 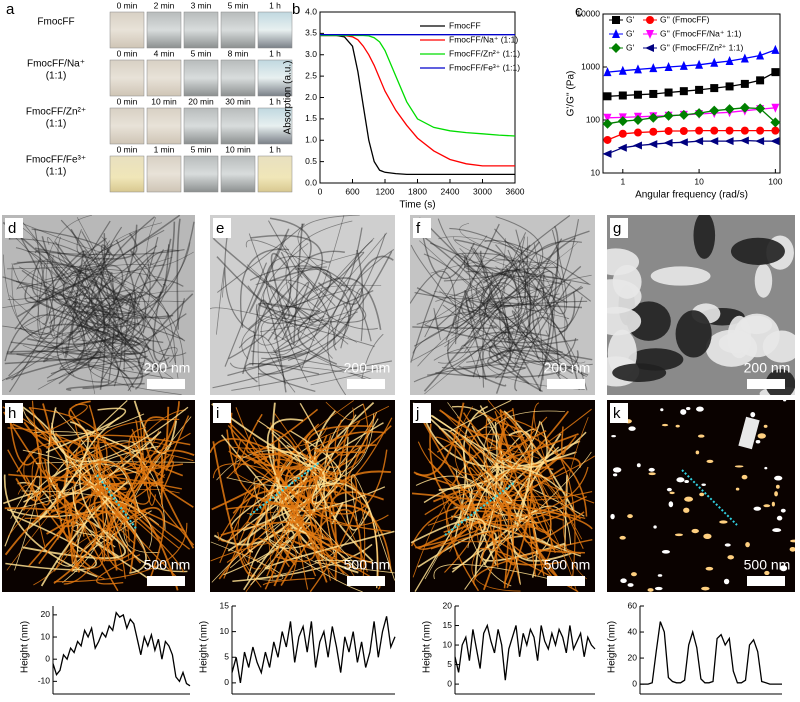 What do you see at coordinates (701, 47) in the screenshot?
I see `legend-label: G'' (FmocFF/Zn²⁺ 1:1)` at bounding box center [701, 47].